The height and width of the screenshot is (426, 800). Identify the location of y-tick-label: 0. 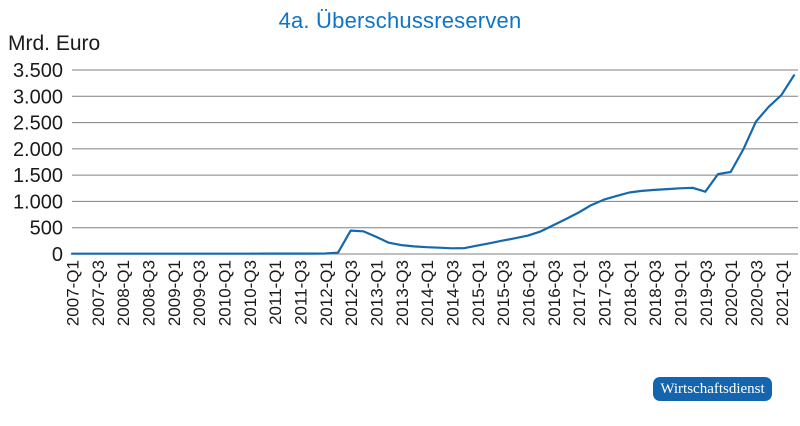
(57, 255).